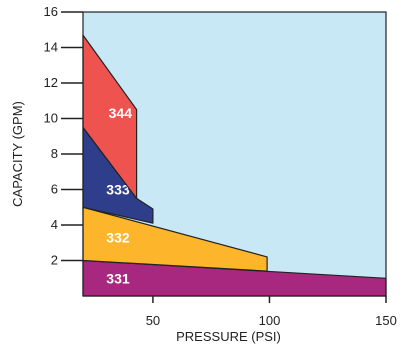  I want to click on region-label-333: 333, so click(118, 190).